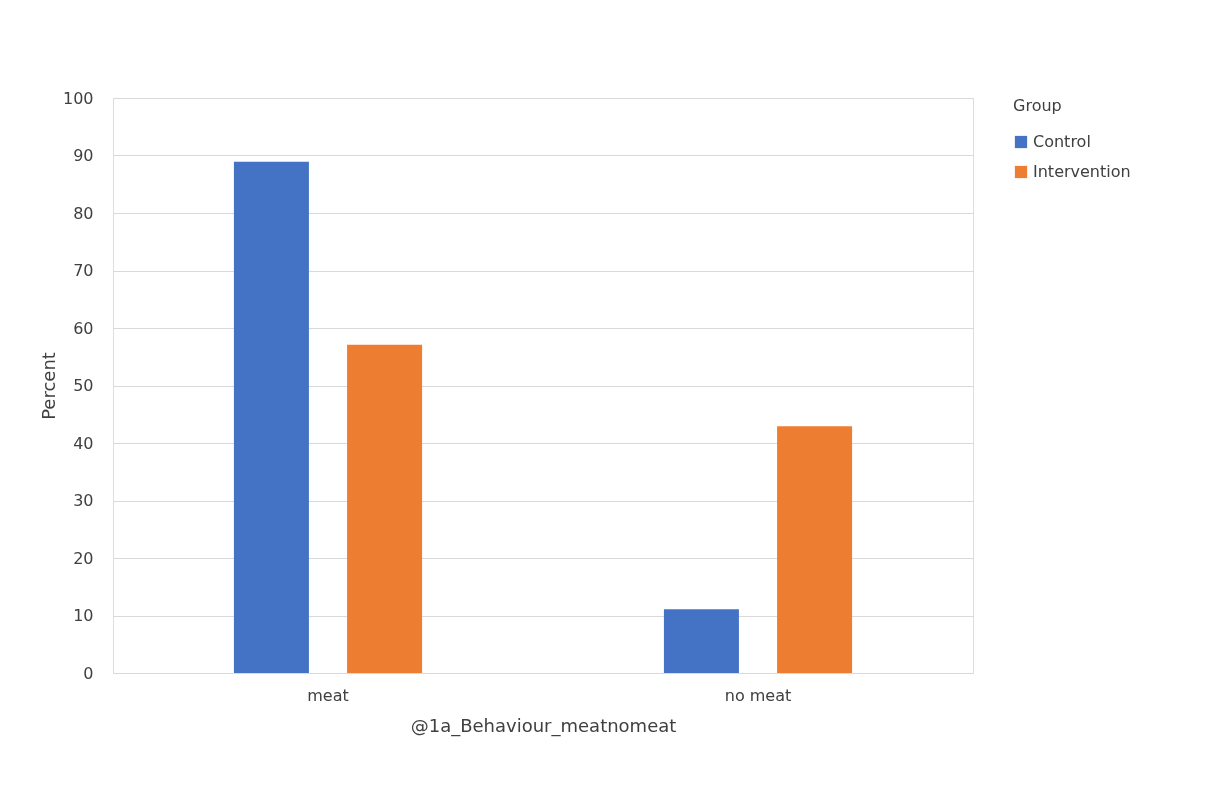  Describe the element at coordinates (328, 695) in the screenshot. I see `x-tick-label: meat` at that location.